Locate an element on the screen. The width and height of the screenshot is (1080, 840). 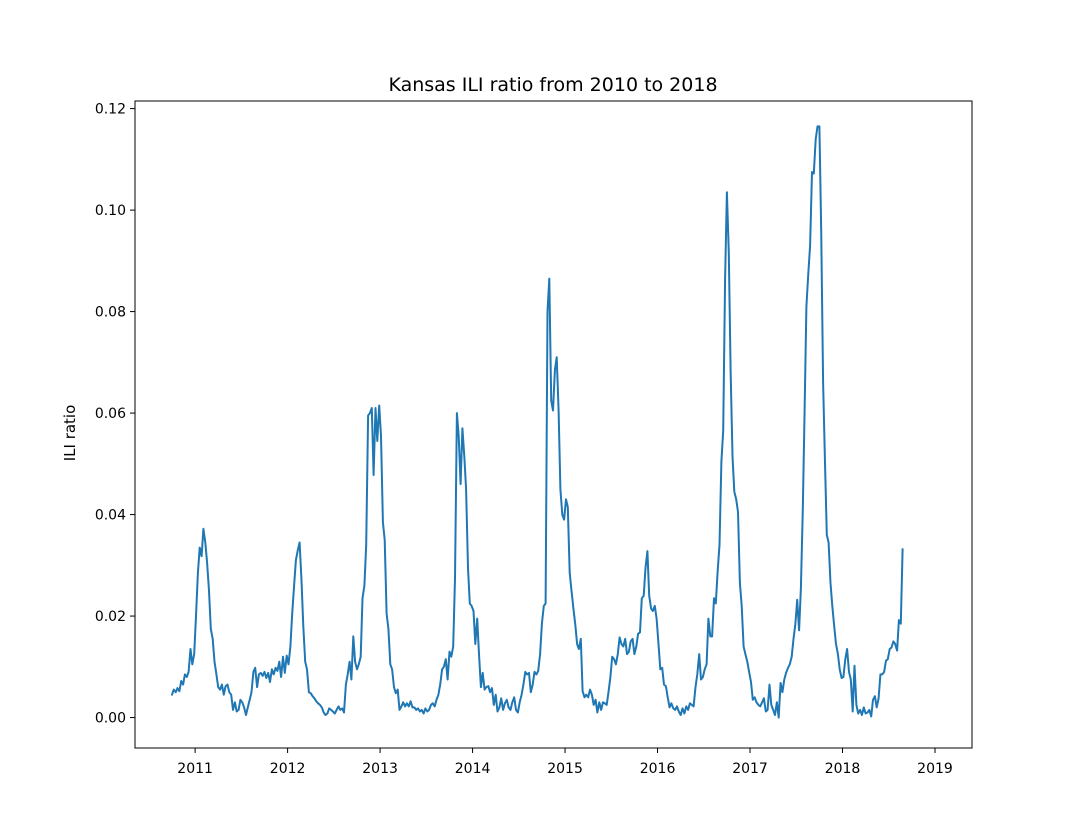
x-tick-label: 2015 is located at coordinates (565, 769).